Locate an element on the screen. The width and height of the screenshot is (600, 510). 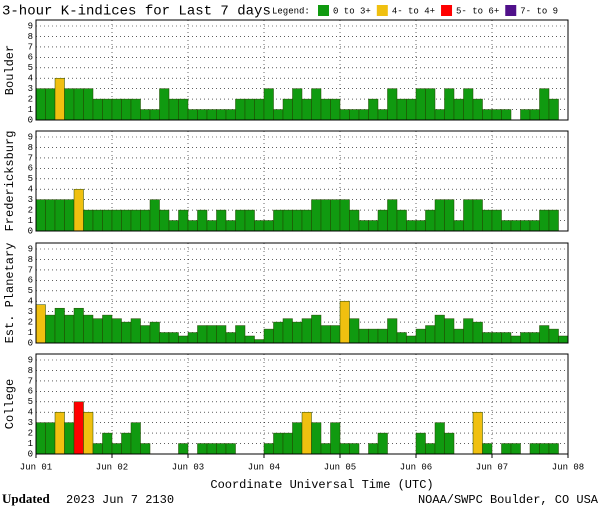
updated-label: Updated is located at coordinates (26, 498).